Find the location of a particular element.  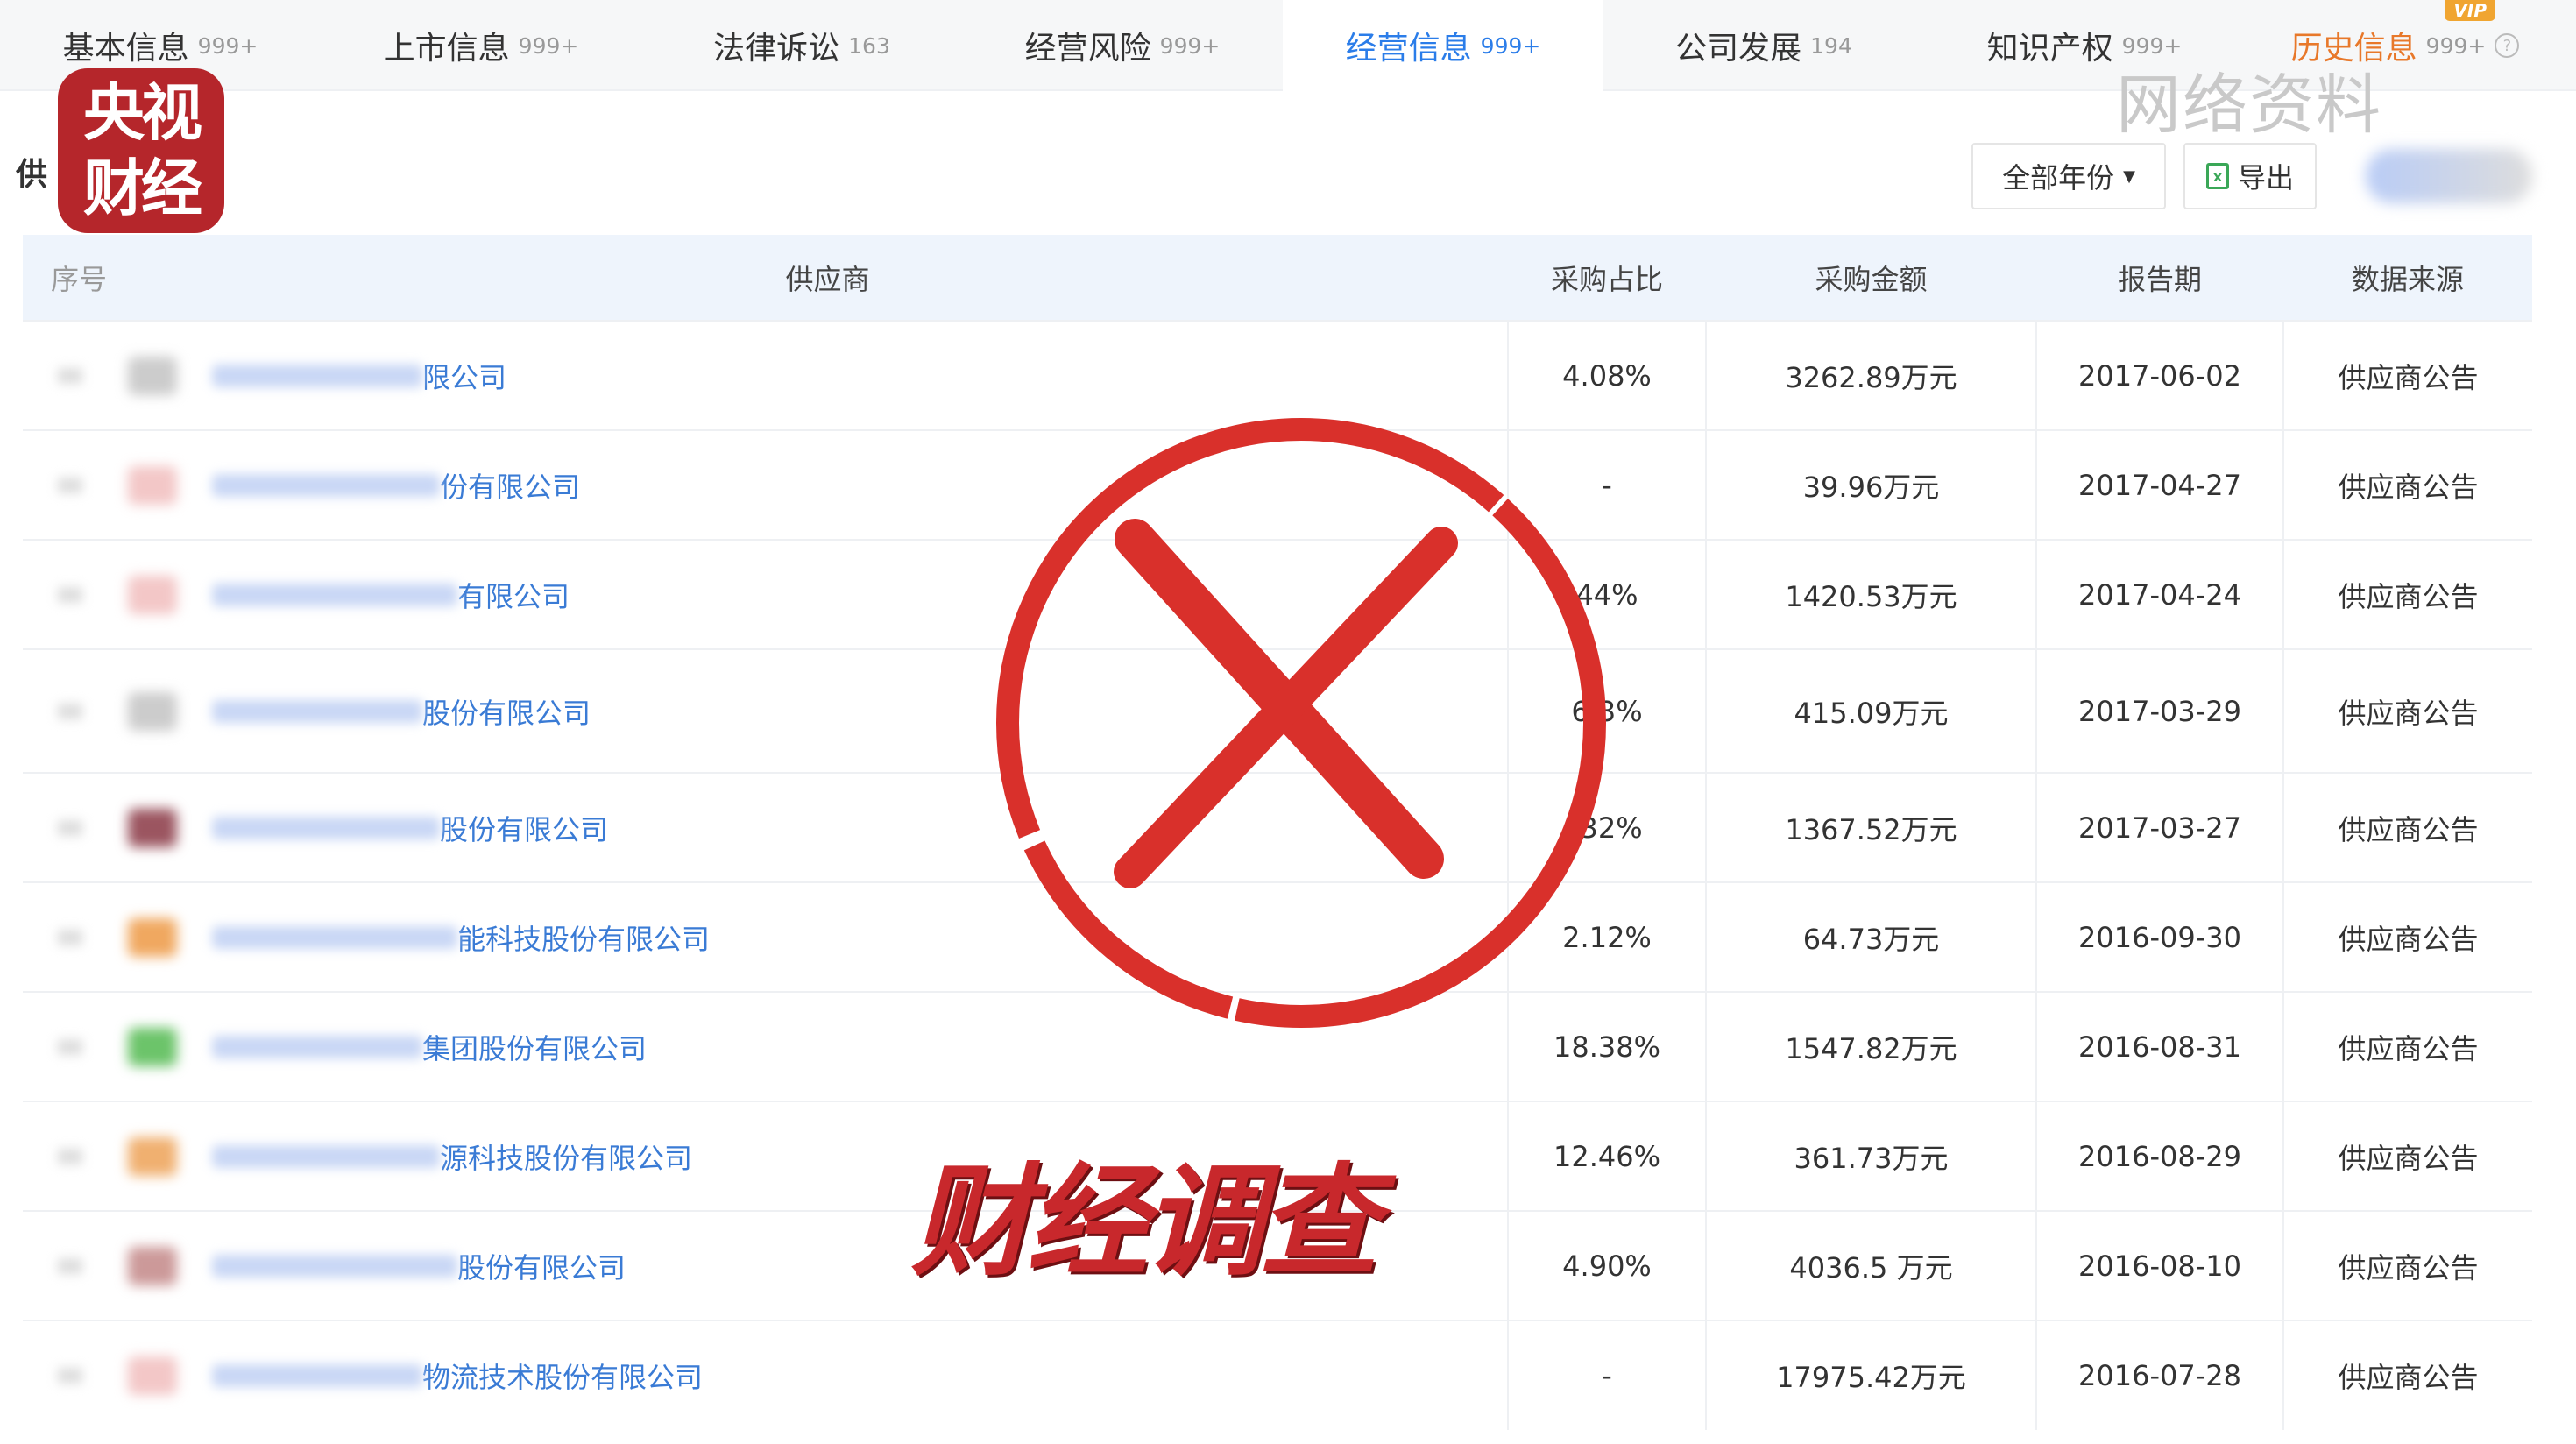

amount-cell: 64.73万元 is located at coordinates (1870, 936).